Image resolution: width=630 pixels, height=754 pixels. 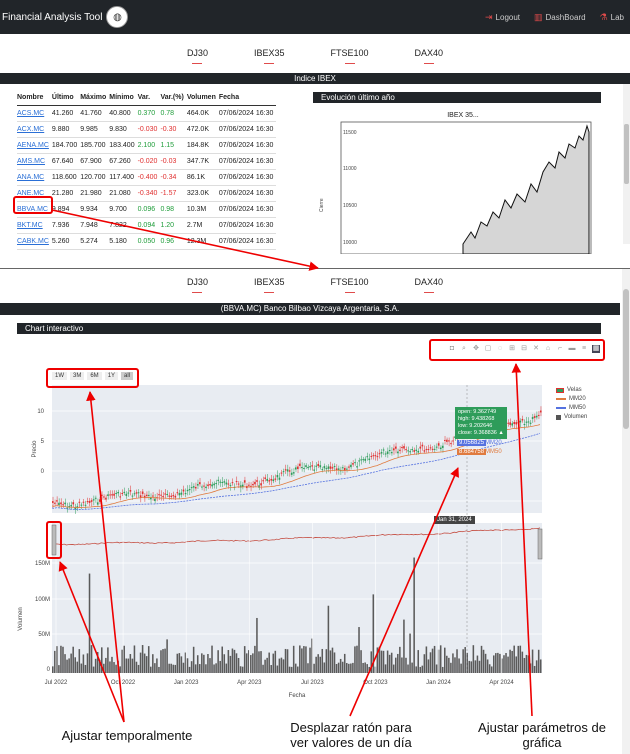 What do you see at coordinates (127, 376) in the screenshot?
I see `range-all-button: all` at bounding box center [127, 376].